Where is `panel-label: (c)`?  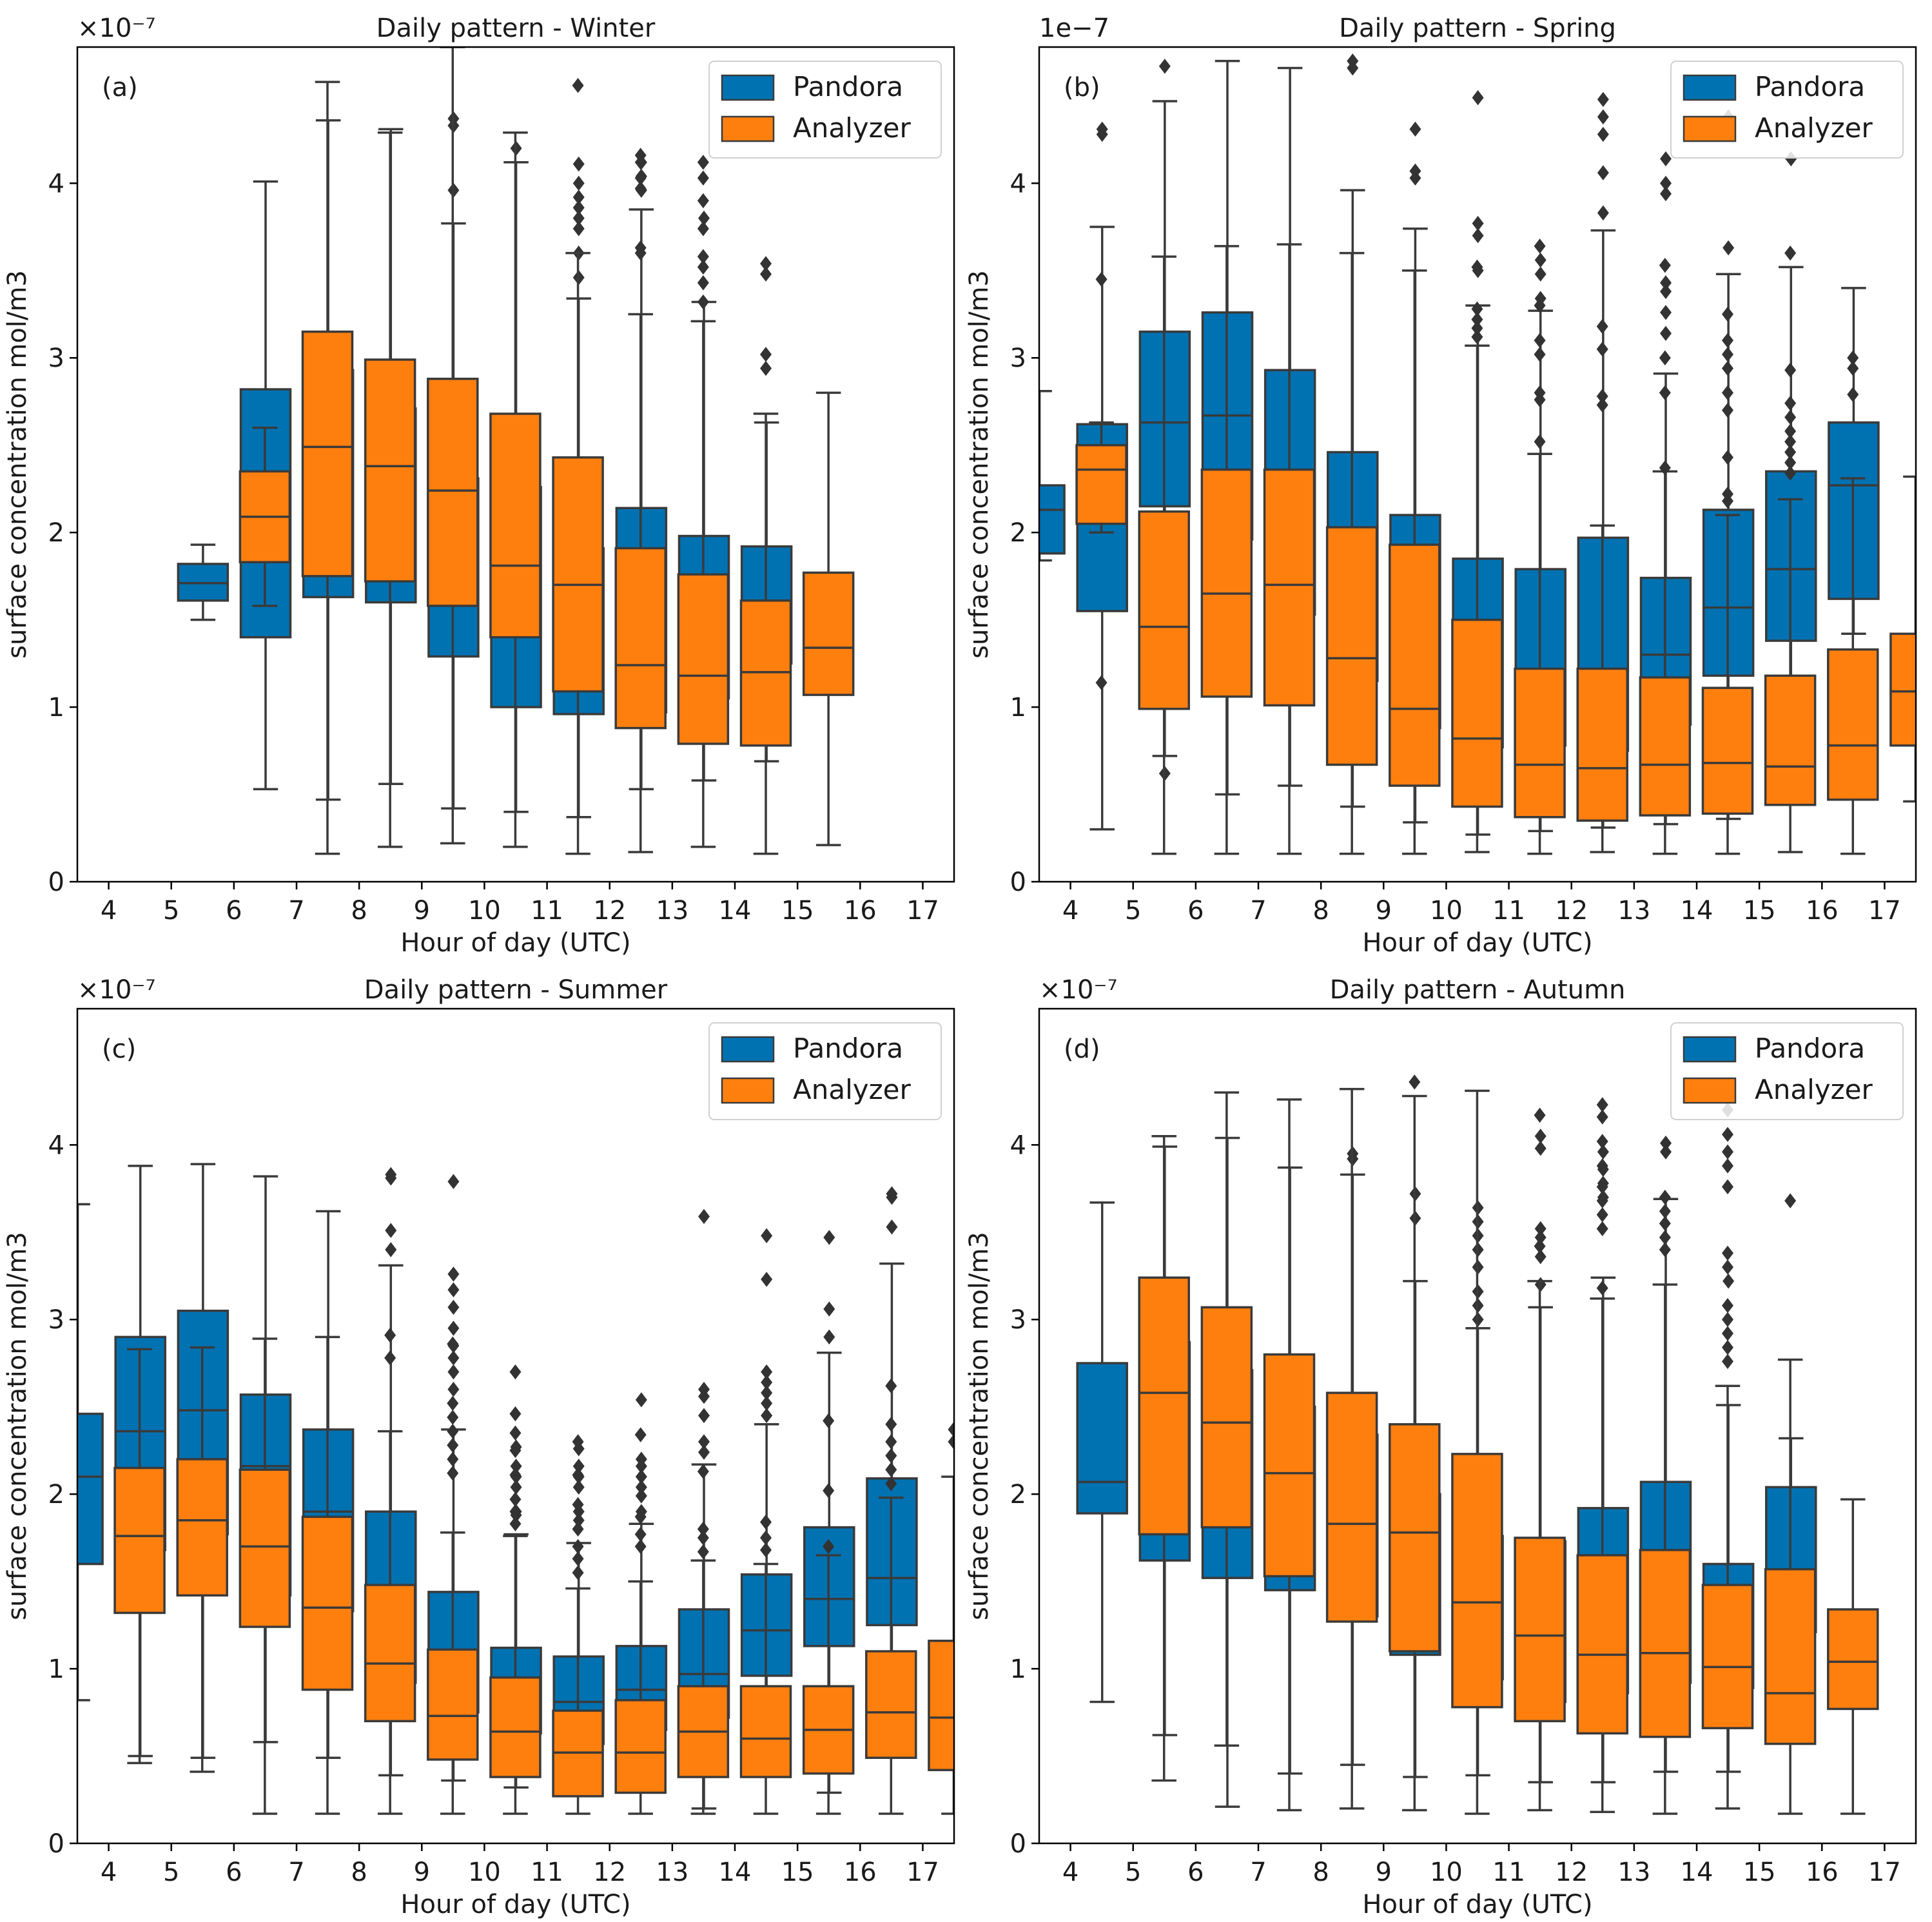 panel-label: (c) is located at coordinates (119, 1049).